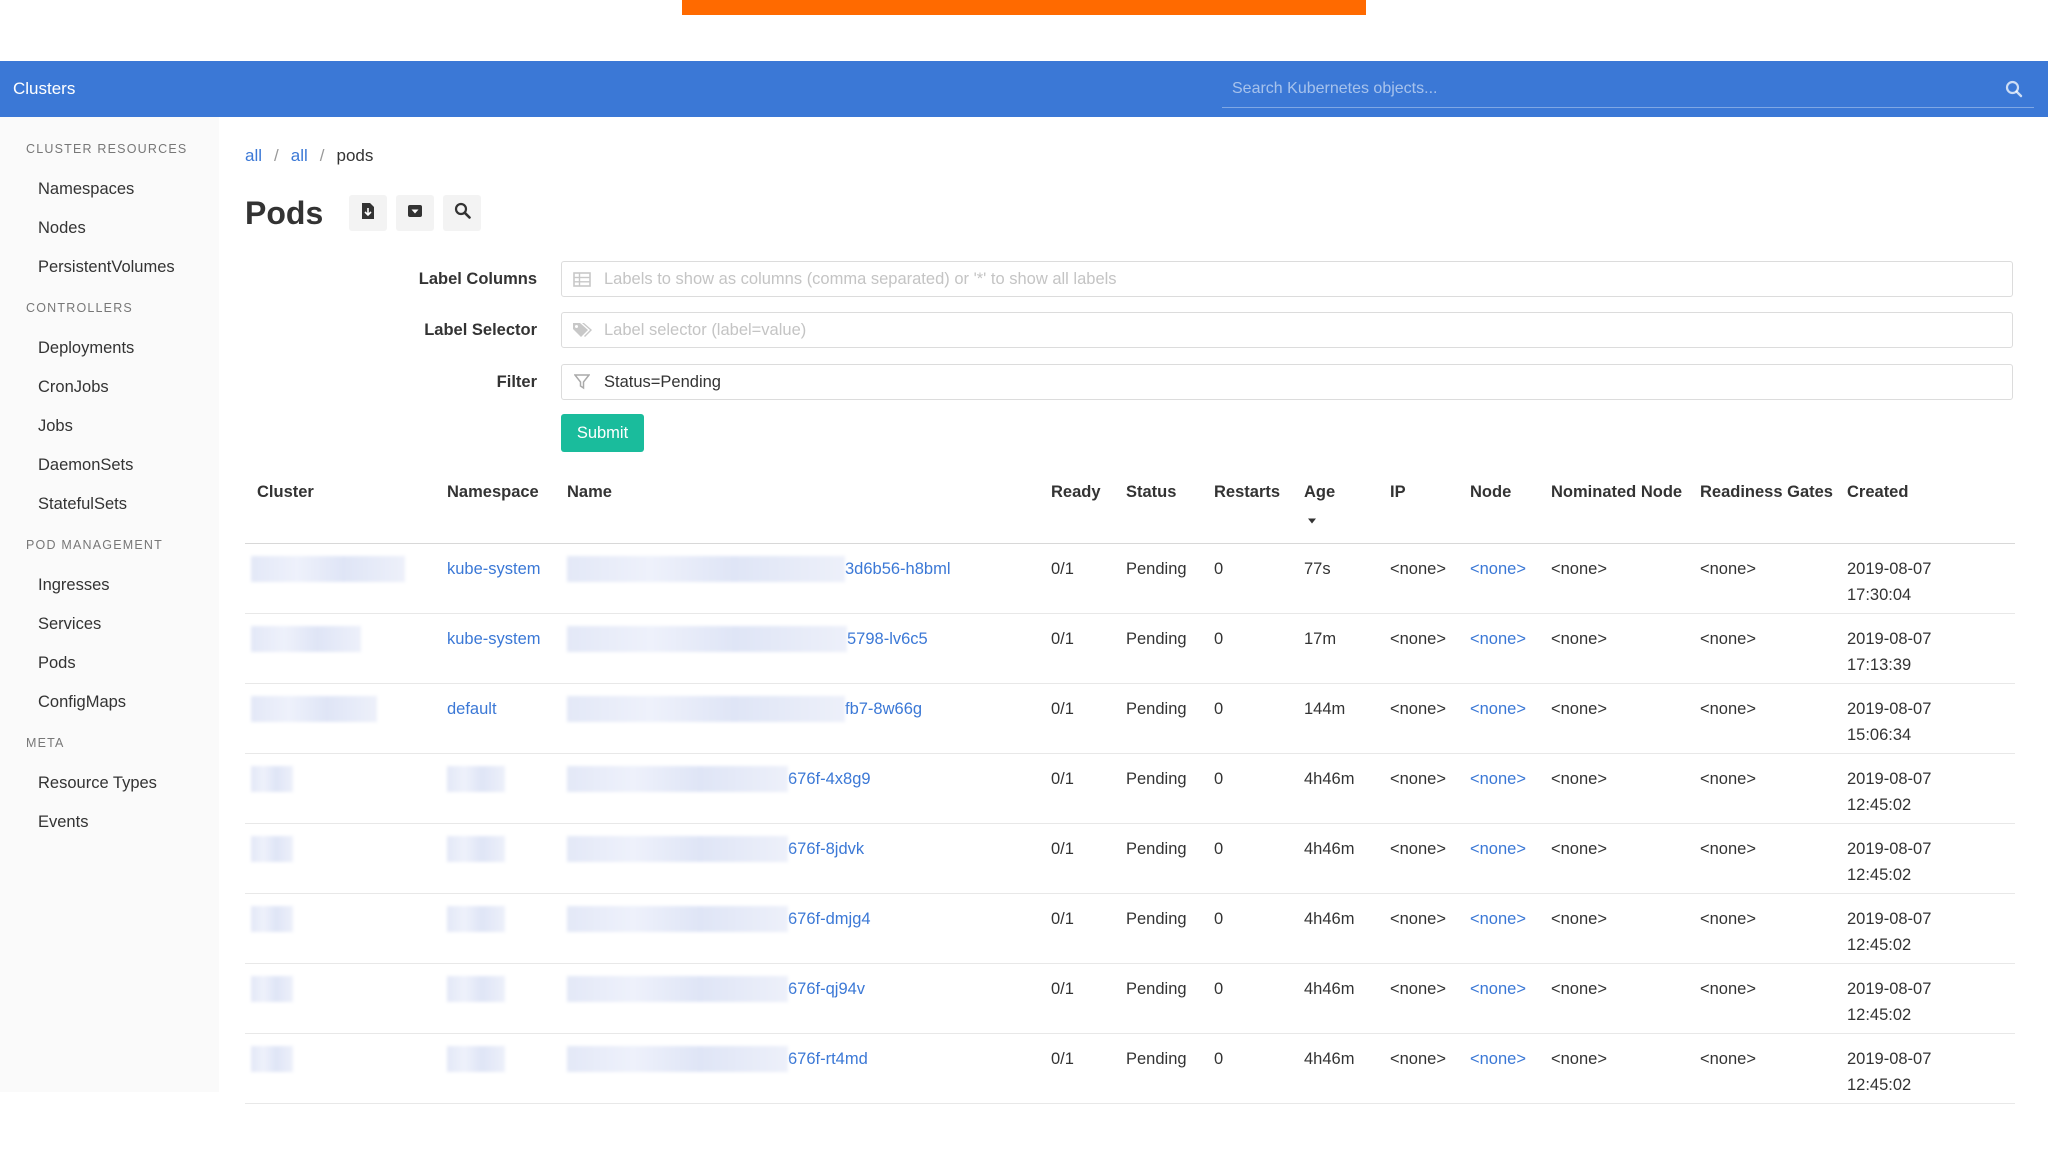 The height and width of the screenshot is (1152, 2048). I want to click on sidebar-item-namespaces: Namespaces, so click(86, 189).